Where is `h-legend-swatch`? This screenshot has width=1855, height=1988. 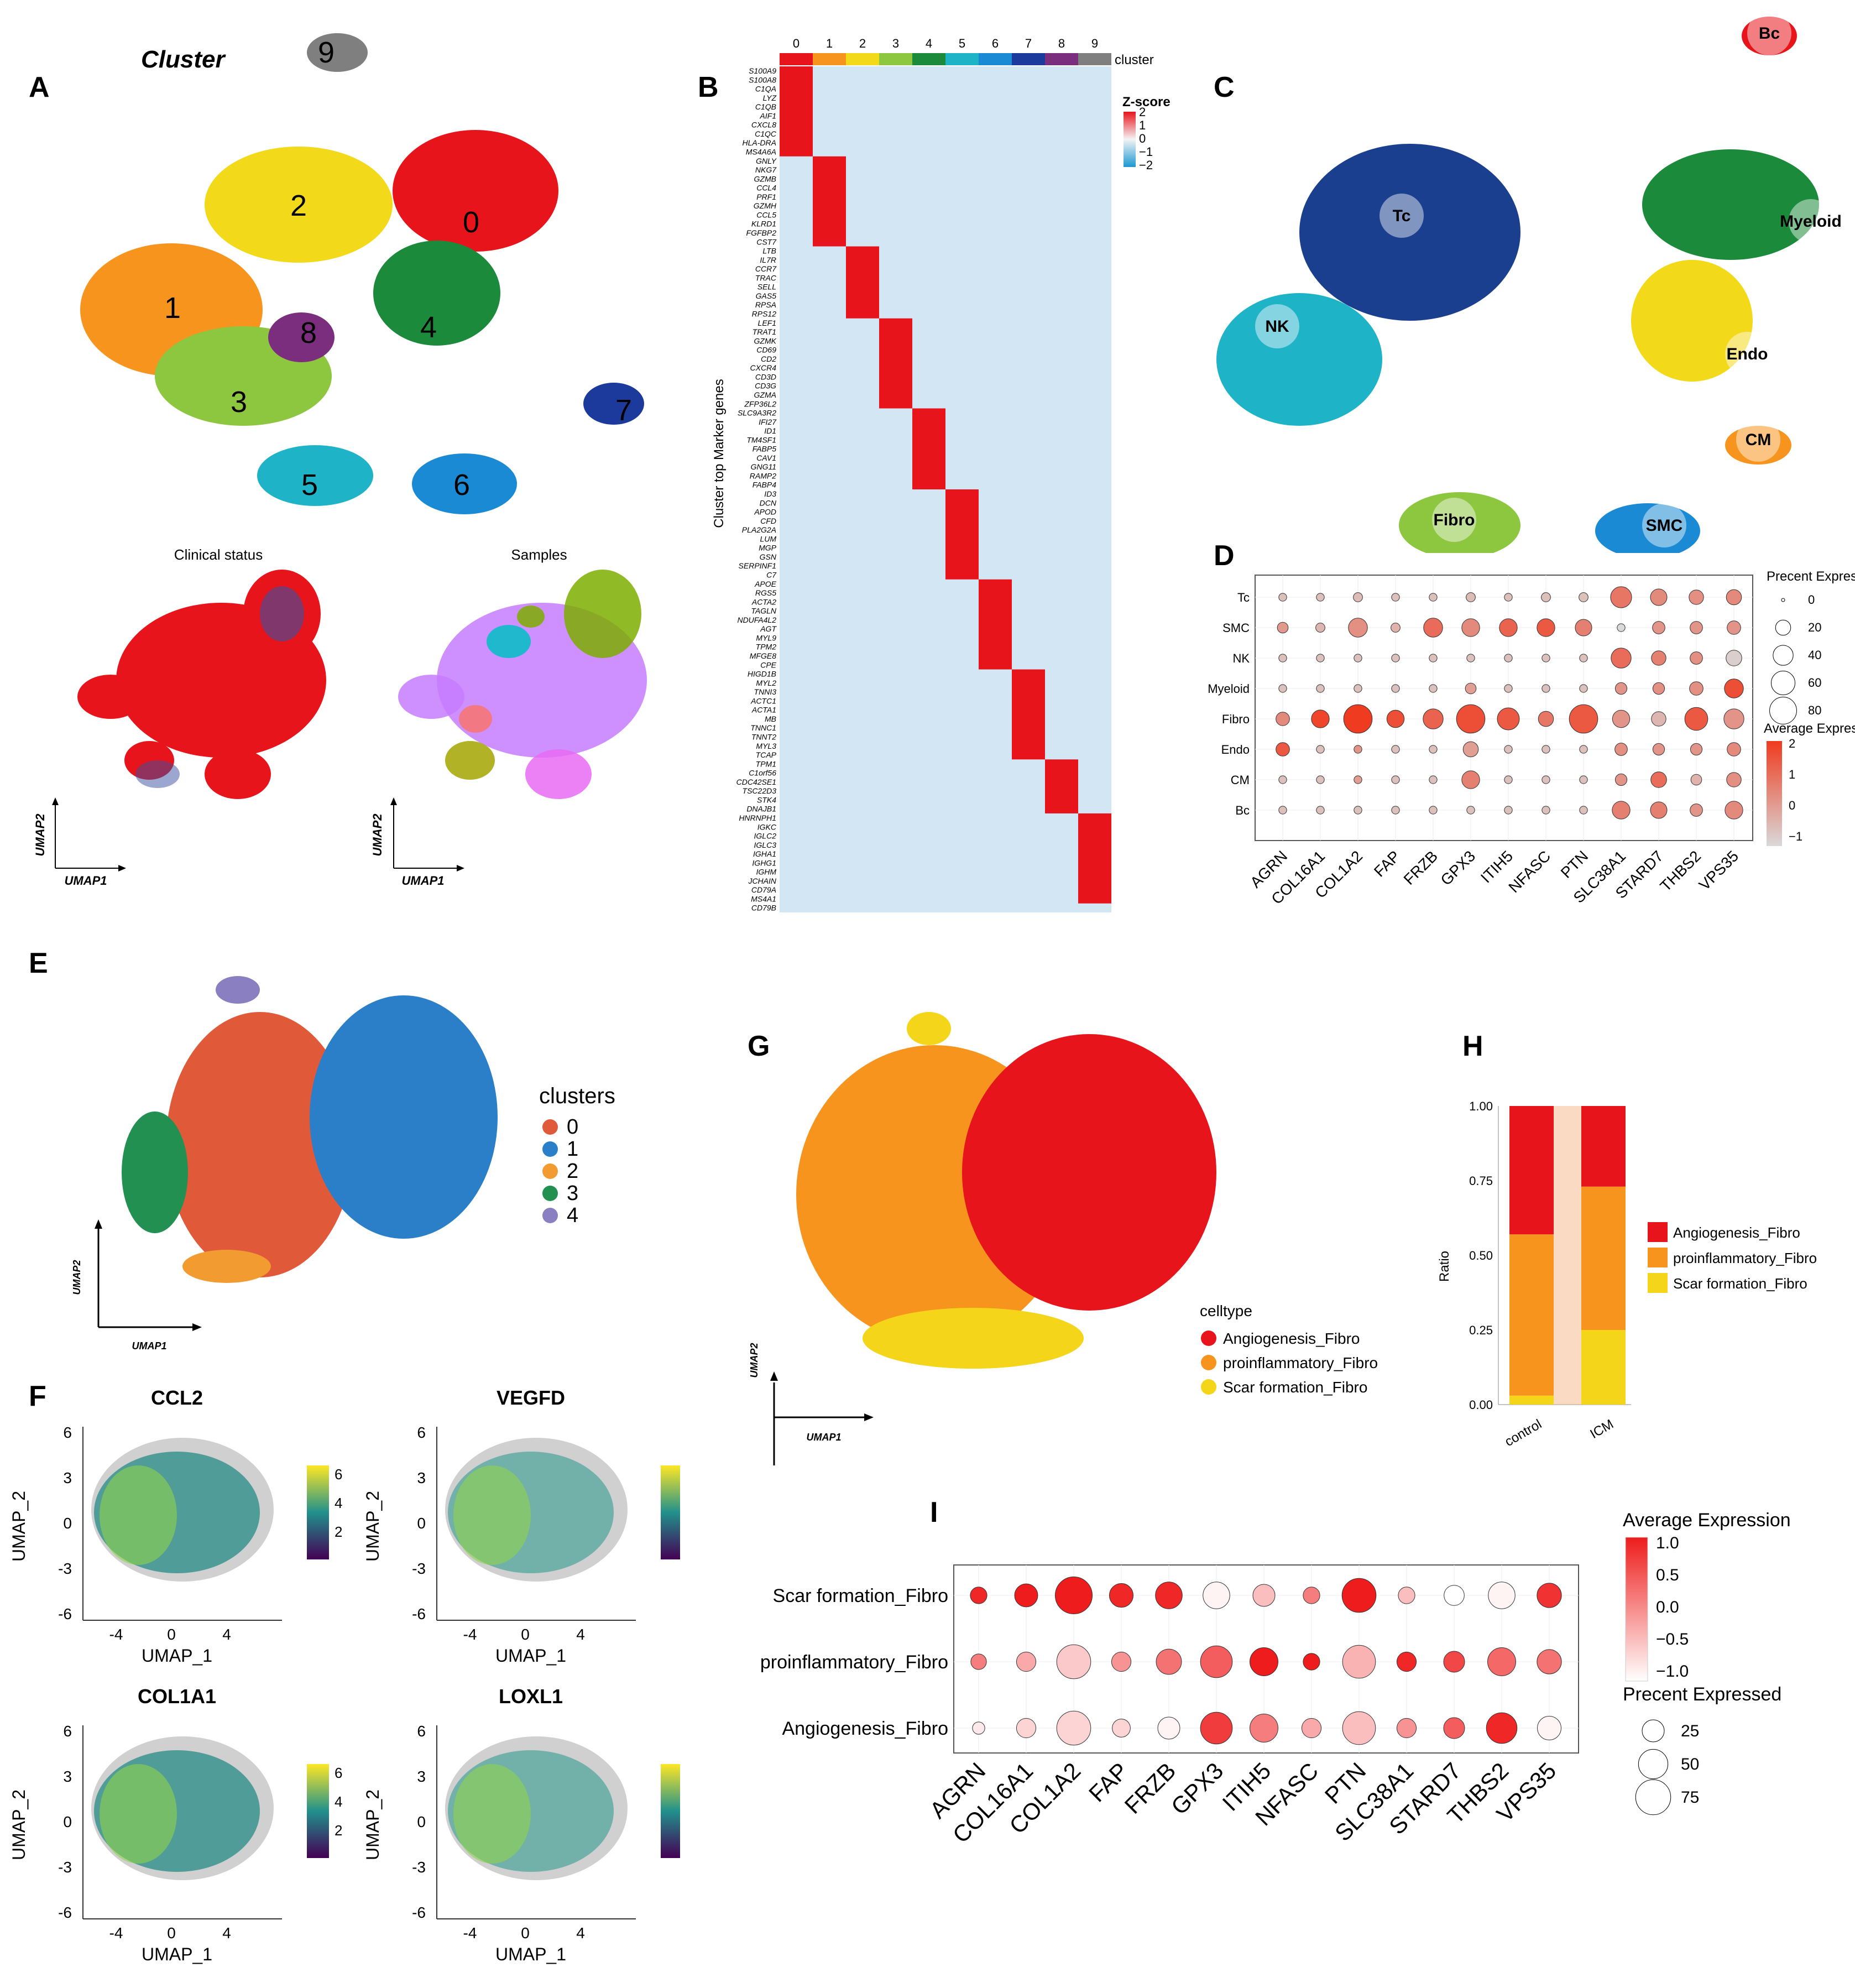
h-legend-swatch is located at coordinates (1658, 1258).